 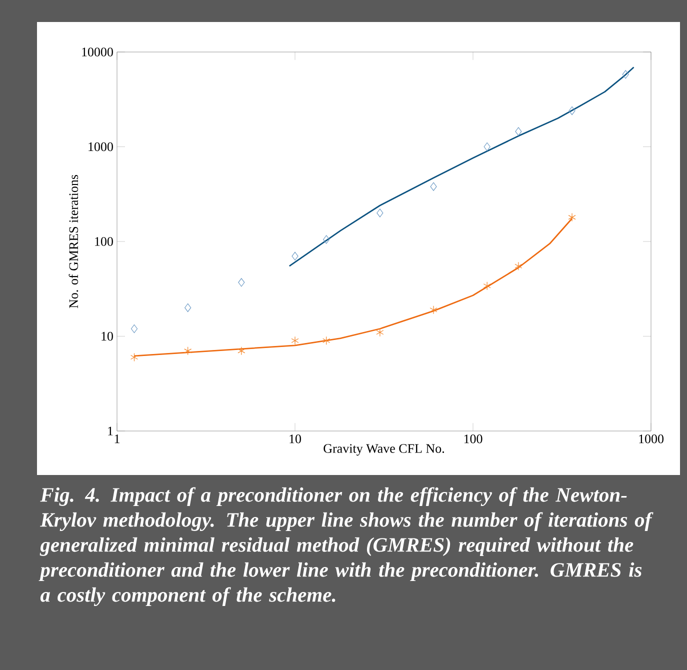 What do you see at coordinates (117, 439) in the screenshot?
I see `x-tick-label: 1` at bounding box center [117, 439].